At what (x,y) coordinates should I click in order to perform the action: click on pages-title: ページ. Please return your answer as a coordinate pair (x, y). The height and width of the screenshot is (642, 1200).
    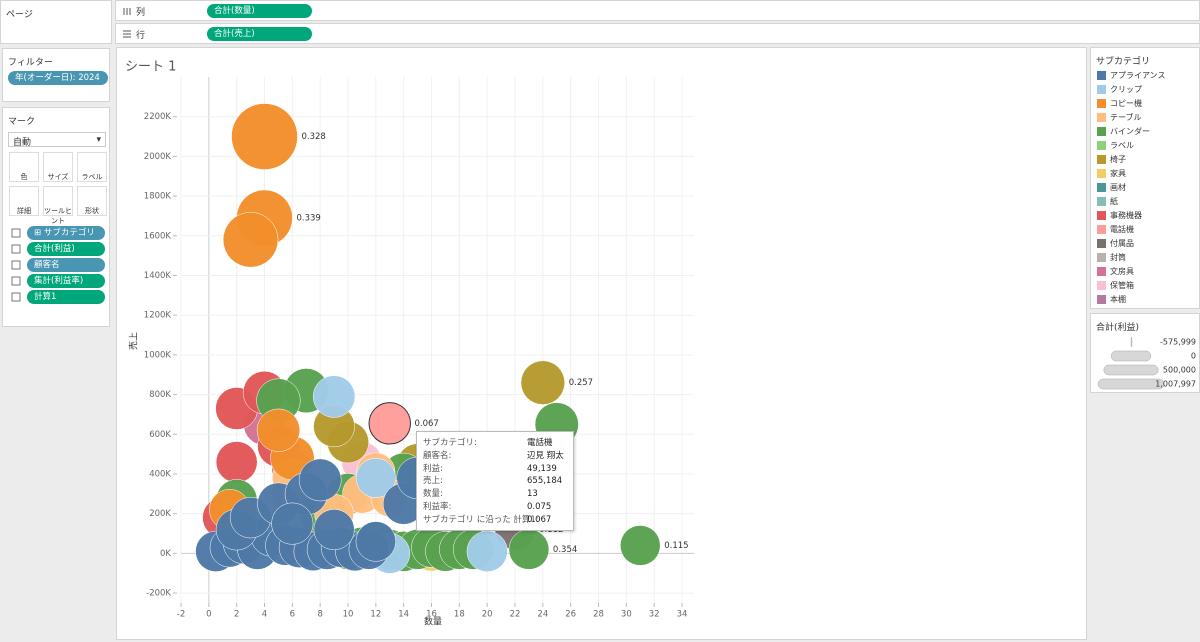
    Looking at the image, I should click on (19, 15).